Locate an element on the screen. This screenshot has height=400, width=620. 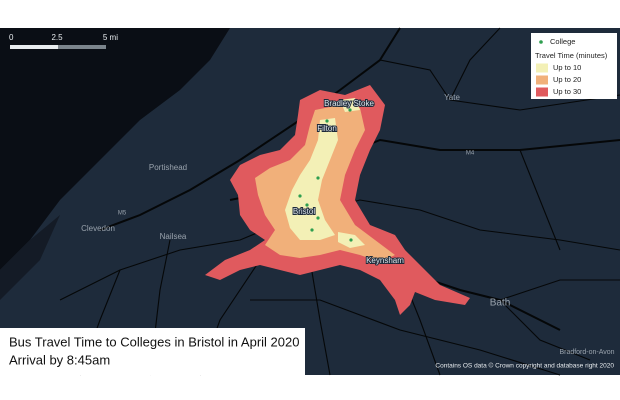
place-label: Portishead is located at coordinates (168, 167).